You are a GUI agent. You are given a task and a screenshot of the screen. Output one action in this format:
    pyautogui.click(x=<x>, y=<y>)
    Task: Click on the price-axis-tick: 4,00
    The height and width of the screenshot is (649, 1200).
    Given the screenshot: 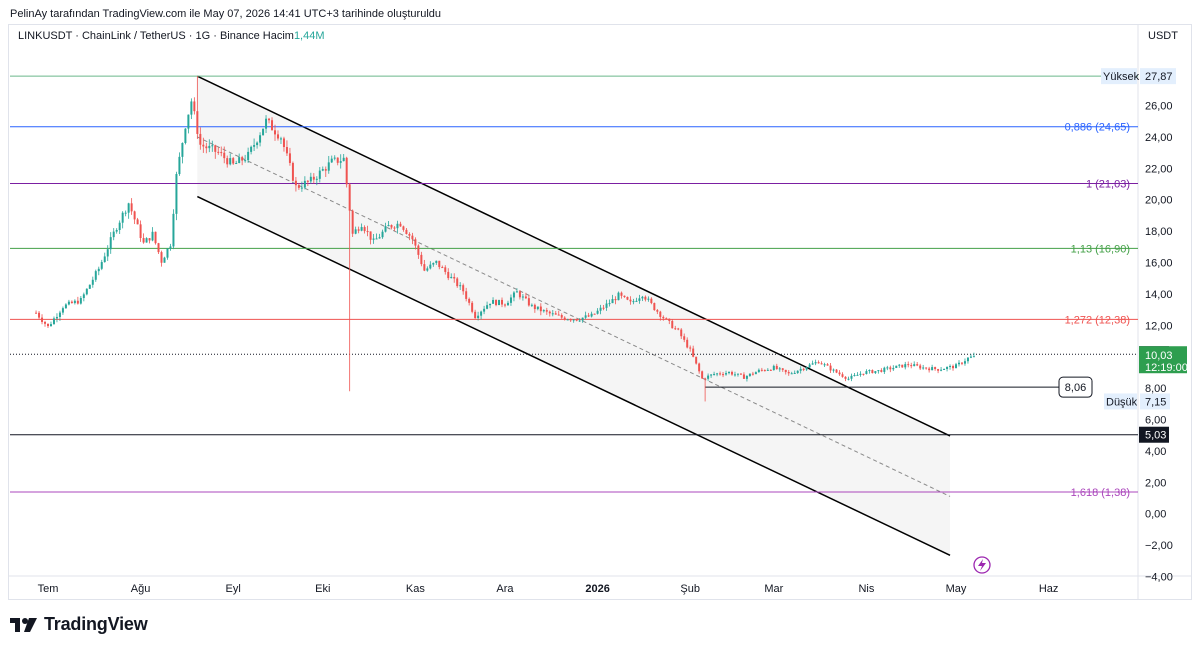 What is the action you would take?
    pyautogui.click(x=1155, y=452)
    